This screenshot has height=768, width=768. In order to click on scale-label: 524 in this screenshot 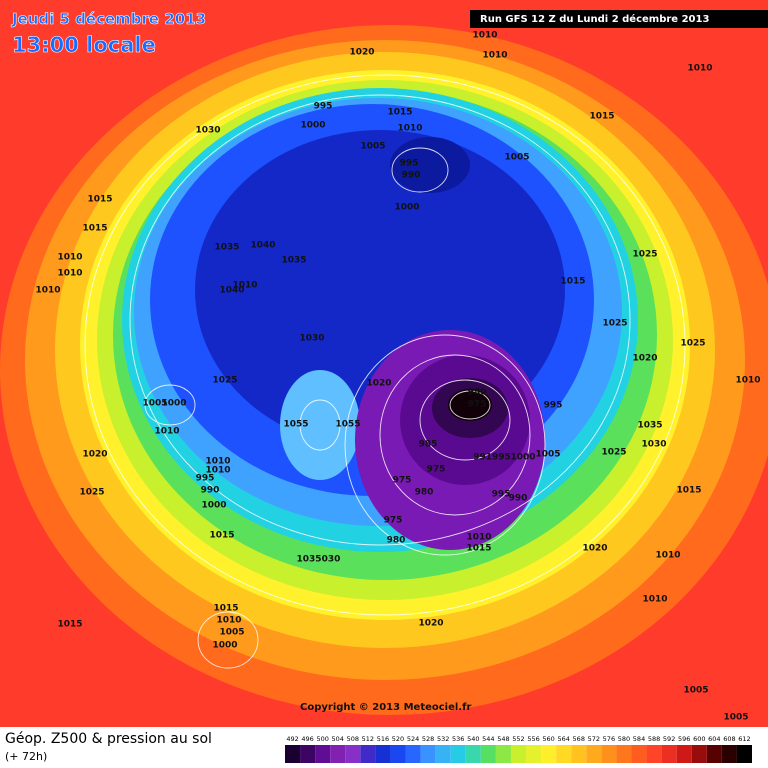, I will do `click(413, 739)`.